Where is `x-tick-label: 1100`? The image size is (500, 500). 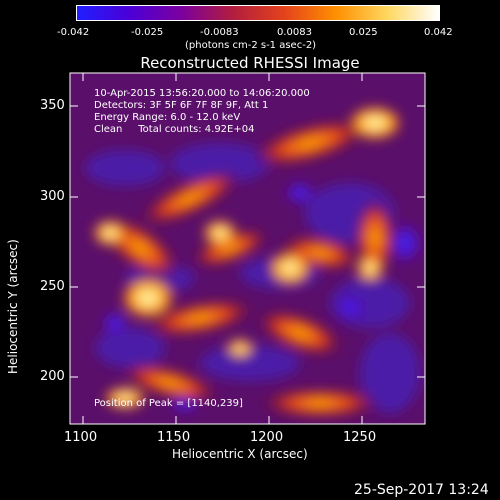
x-tick-label: 1100 is located at coordinates (81, 437).